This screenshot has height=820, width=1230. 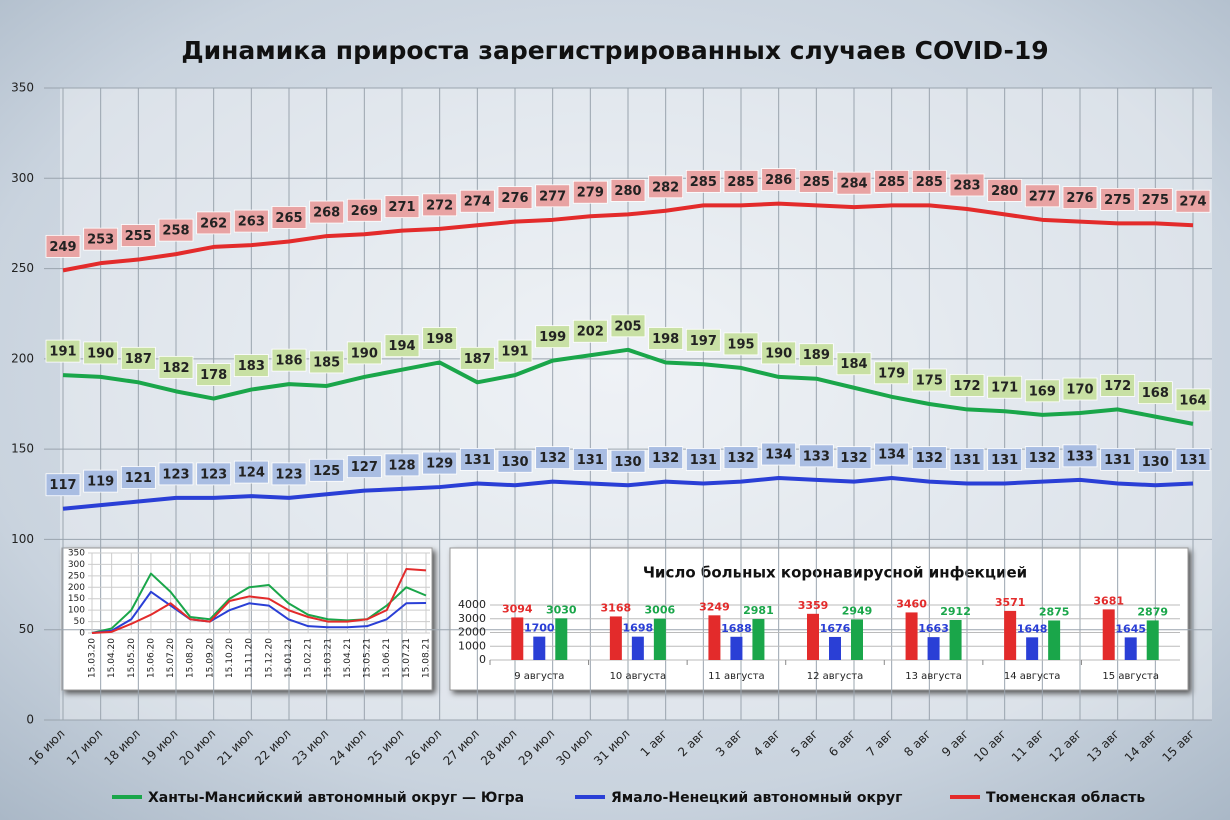 What do you see at coordinates (26, 629) in the screenshot?
I see `y-tick-label: 50` at bounding box center [26, 629].